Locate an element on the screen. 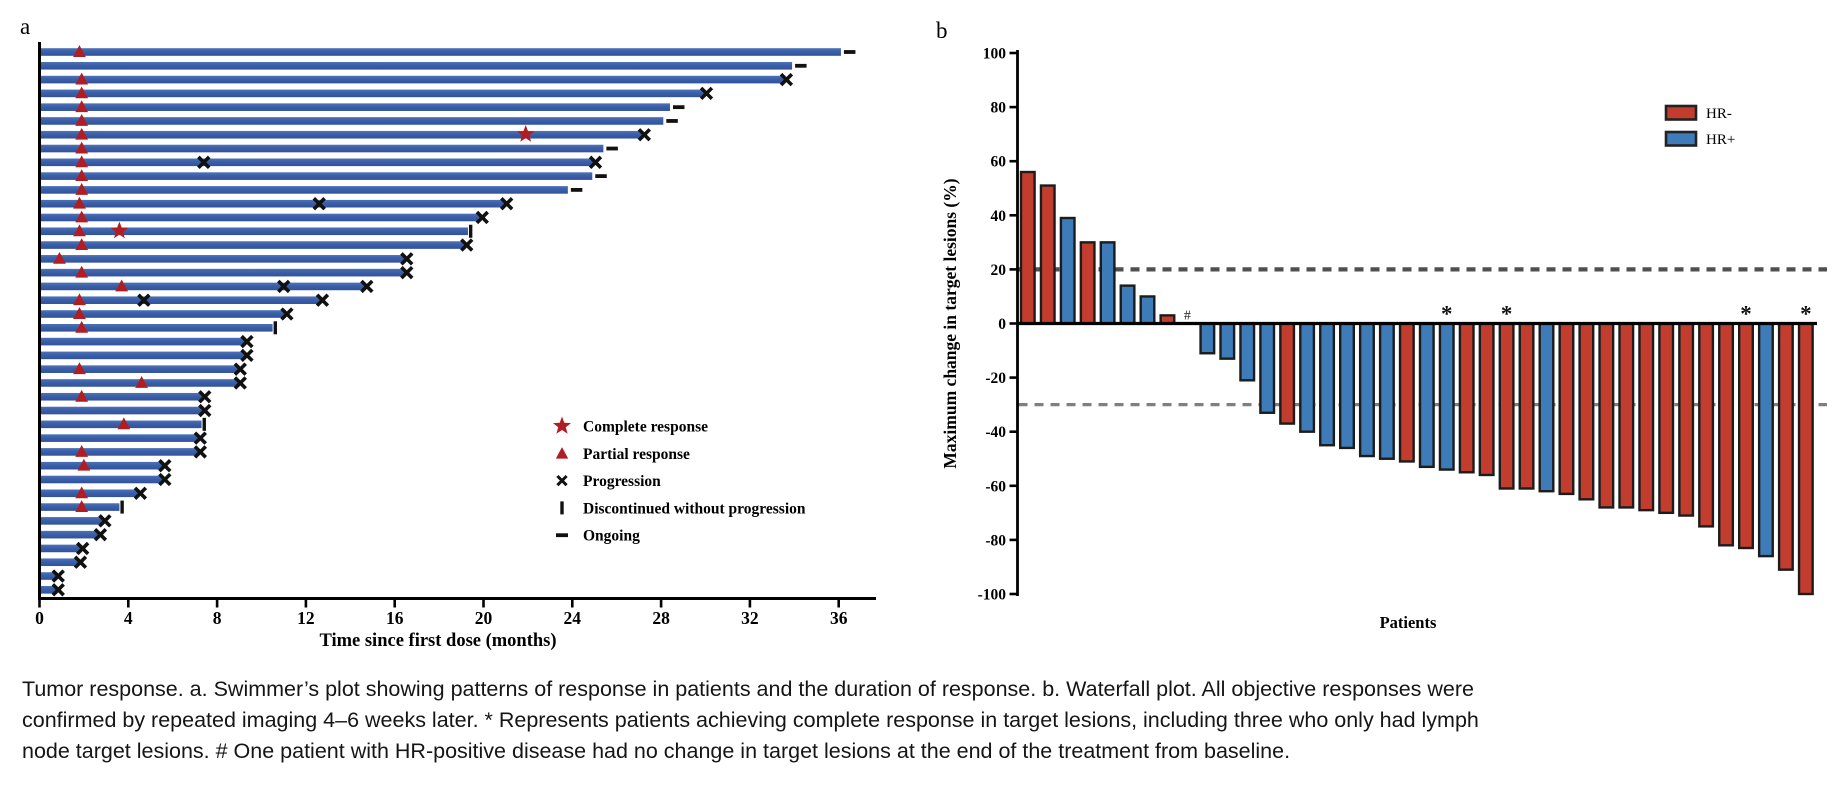 This screenshot has width=1835, height=803. y-axis-tick-label: -60 is located at coordinates (995, 486).